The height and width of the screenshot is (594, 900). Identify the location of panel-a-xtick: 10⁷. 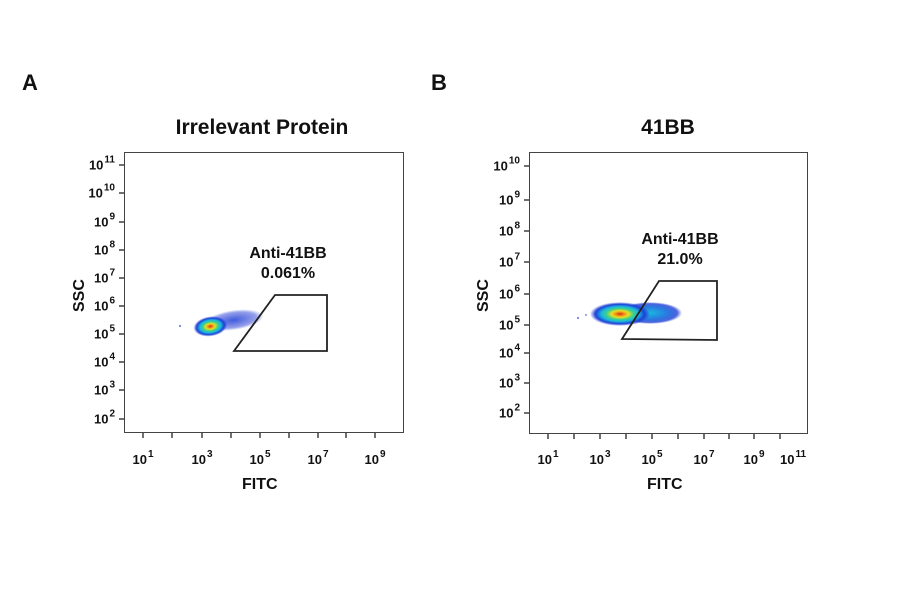
(318, 458).